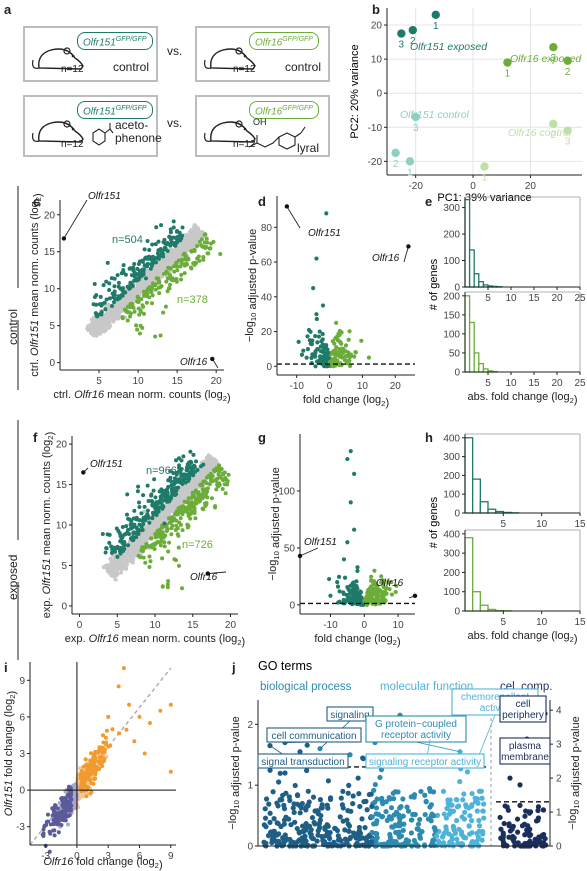  What do you see at coordinates (557, 298) in the screenshot?
I see `e-x0-tick-label: 20` at bounding box center [557, 298].